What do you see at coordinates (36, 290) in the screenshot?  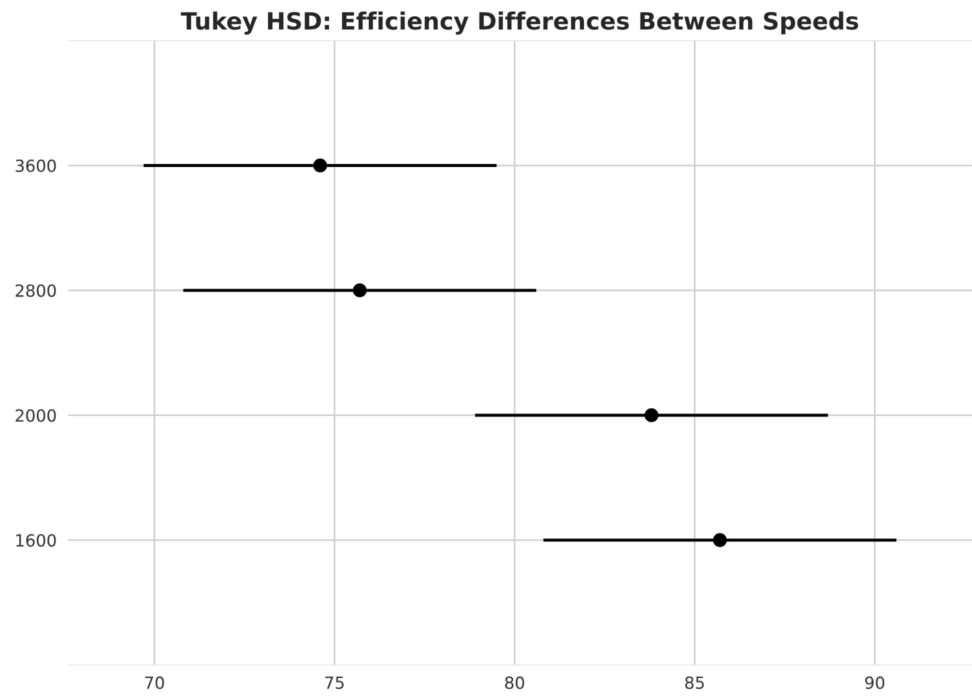 I see `y-tick-label: 2800` at bounding box center [36, 290].